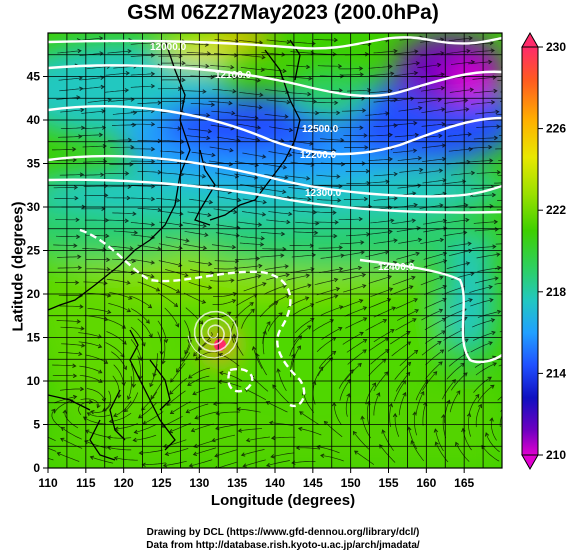  I want to click on y-tick-label: 25, so click(34, 251).